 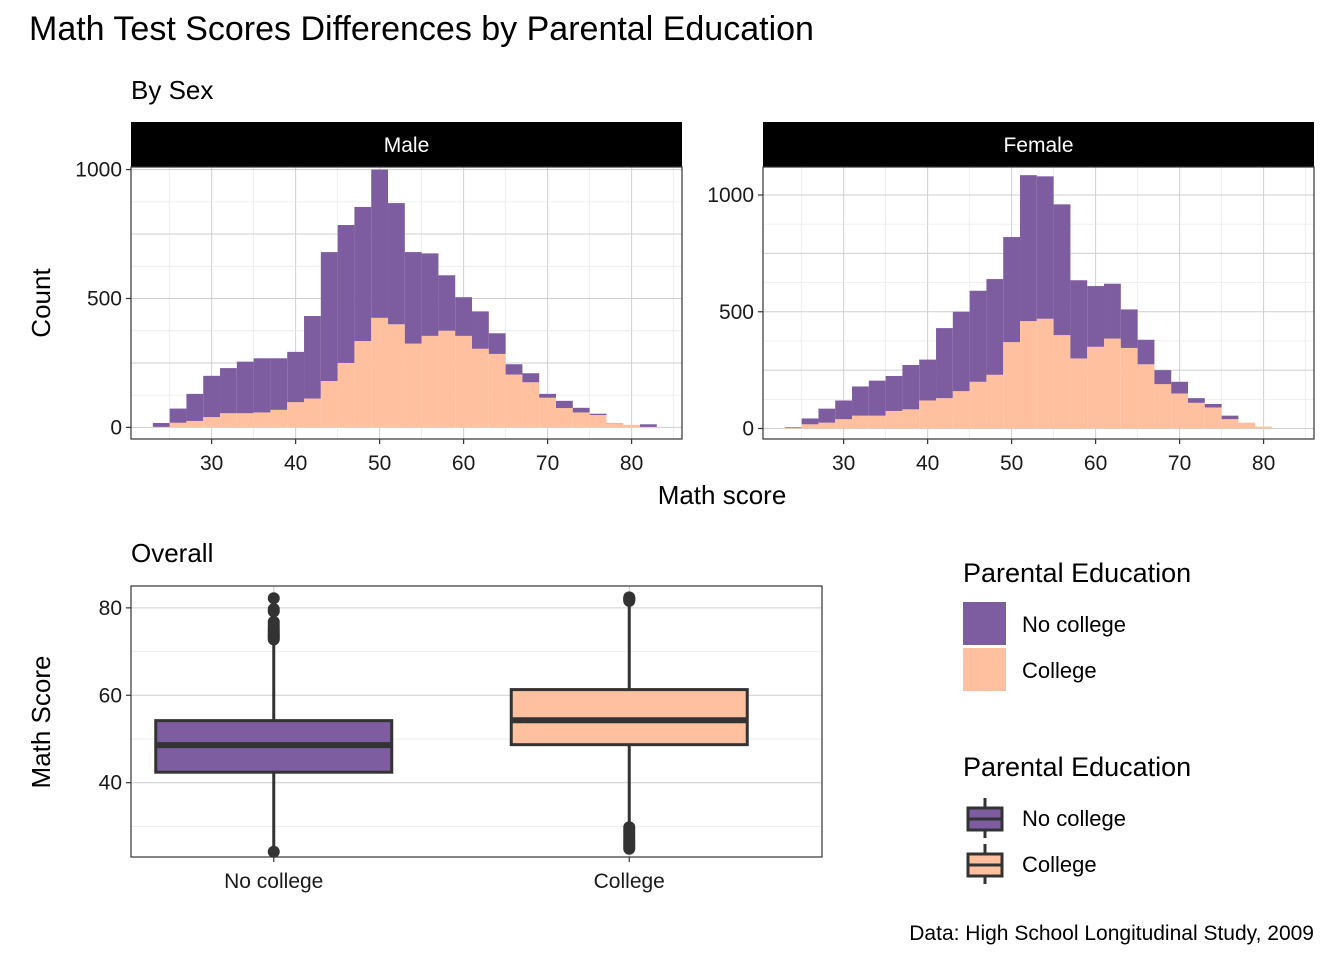 What do you see at coordinates (104, 298) in the screenshot?
I see `ytick-label-male-500: 500` at bounding box center [104, 298].